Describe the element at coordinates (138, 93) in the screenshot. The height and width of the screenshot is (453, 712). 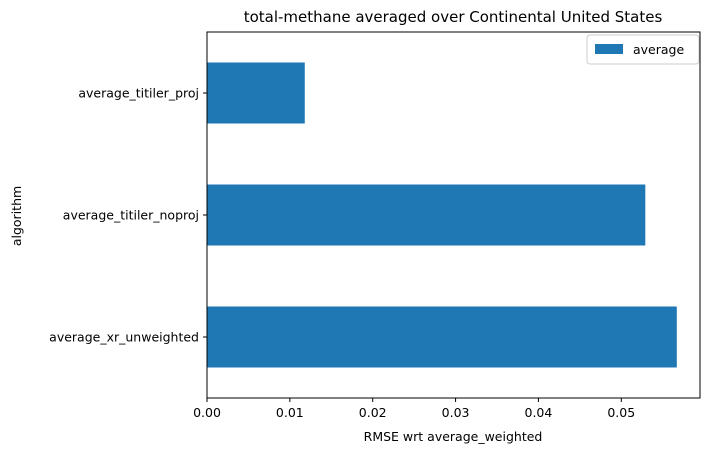
I see `category-label: average_titiler_proj` at that location.